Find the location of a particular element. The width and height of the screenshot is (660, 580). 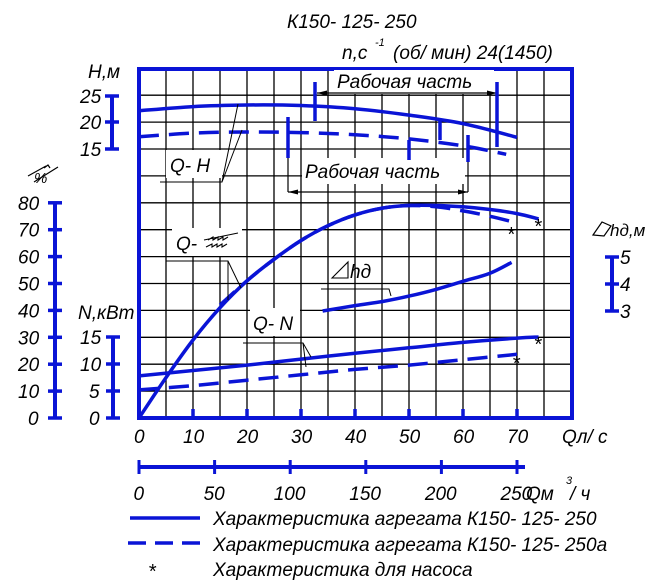

x-tick-label: 30 is located at coordinates (302, 437).